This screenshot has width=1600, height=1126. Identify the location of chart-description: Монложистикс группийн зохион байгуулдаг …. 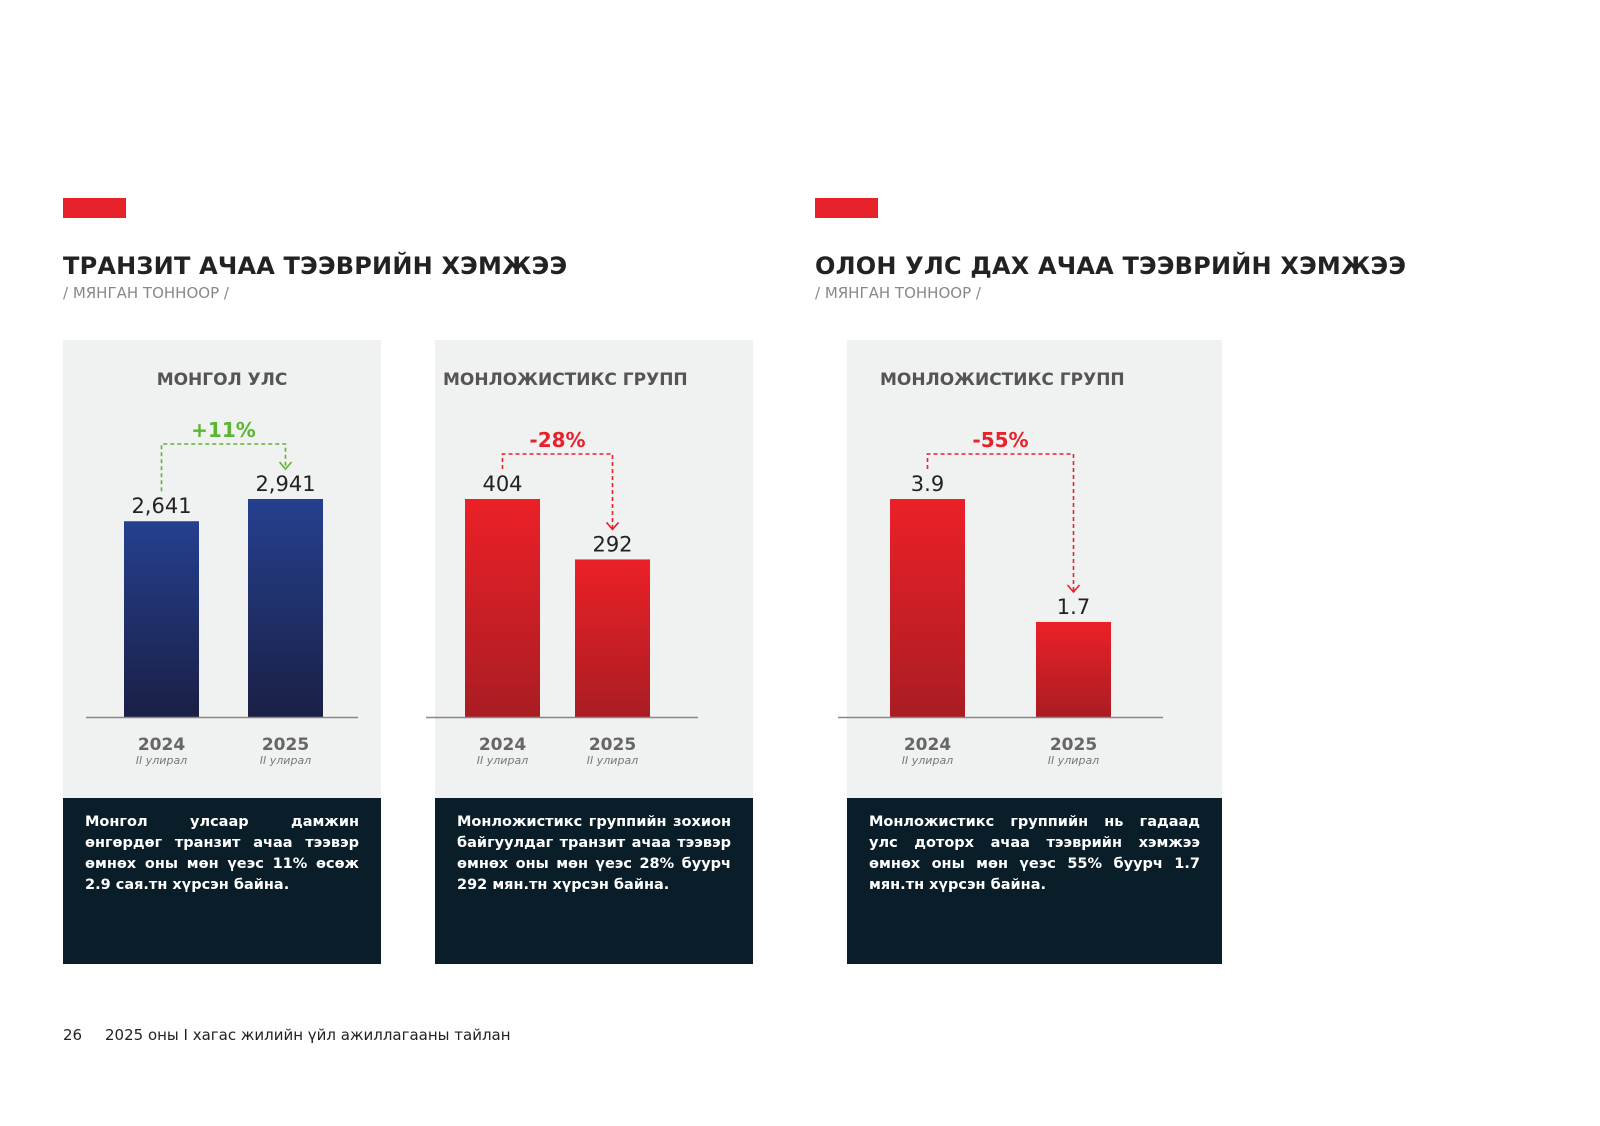
(594, 881).